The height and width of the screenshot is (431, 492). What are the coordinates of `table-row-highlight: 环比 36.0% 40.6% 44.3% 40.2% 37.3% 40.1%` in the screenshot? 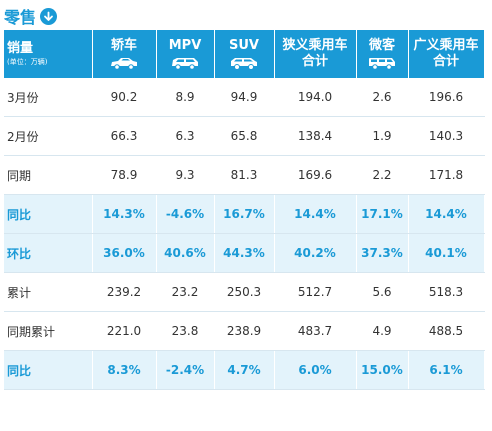 It's located at (244, 253).